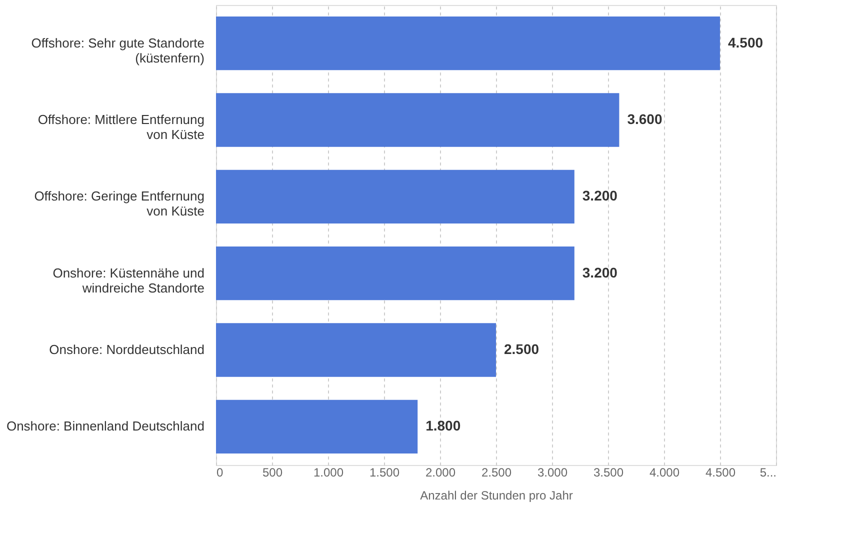  What do you see at coordinates (272, 473) in the screenshot?
I see `x-tick-label: 500` at bounding box center [272, 473].